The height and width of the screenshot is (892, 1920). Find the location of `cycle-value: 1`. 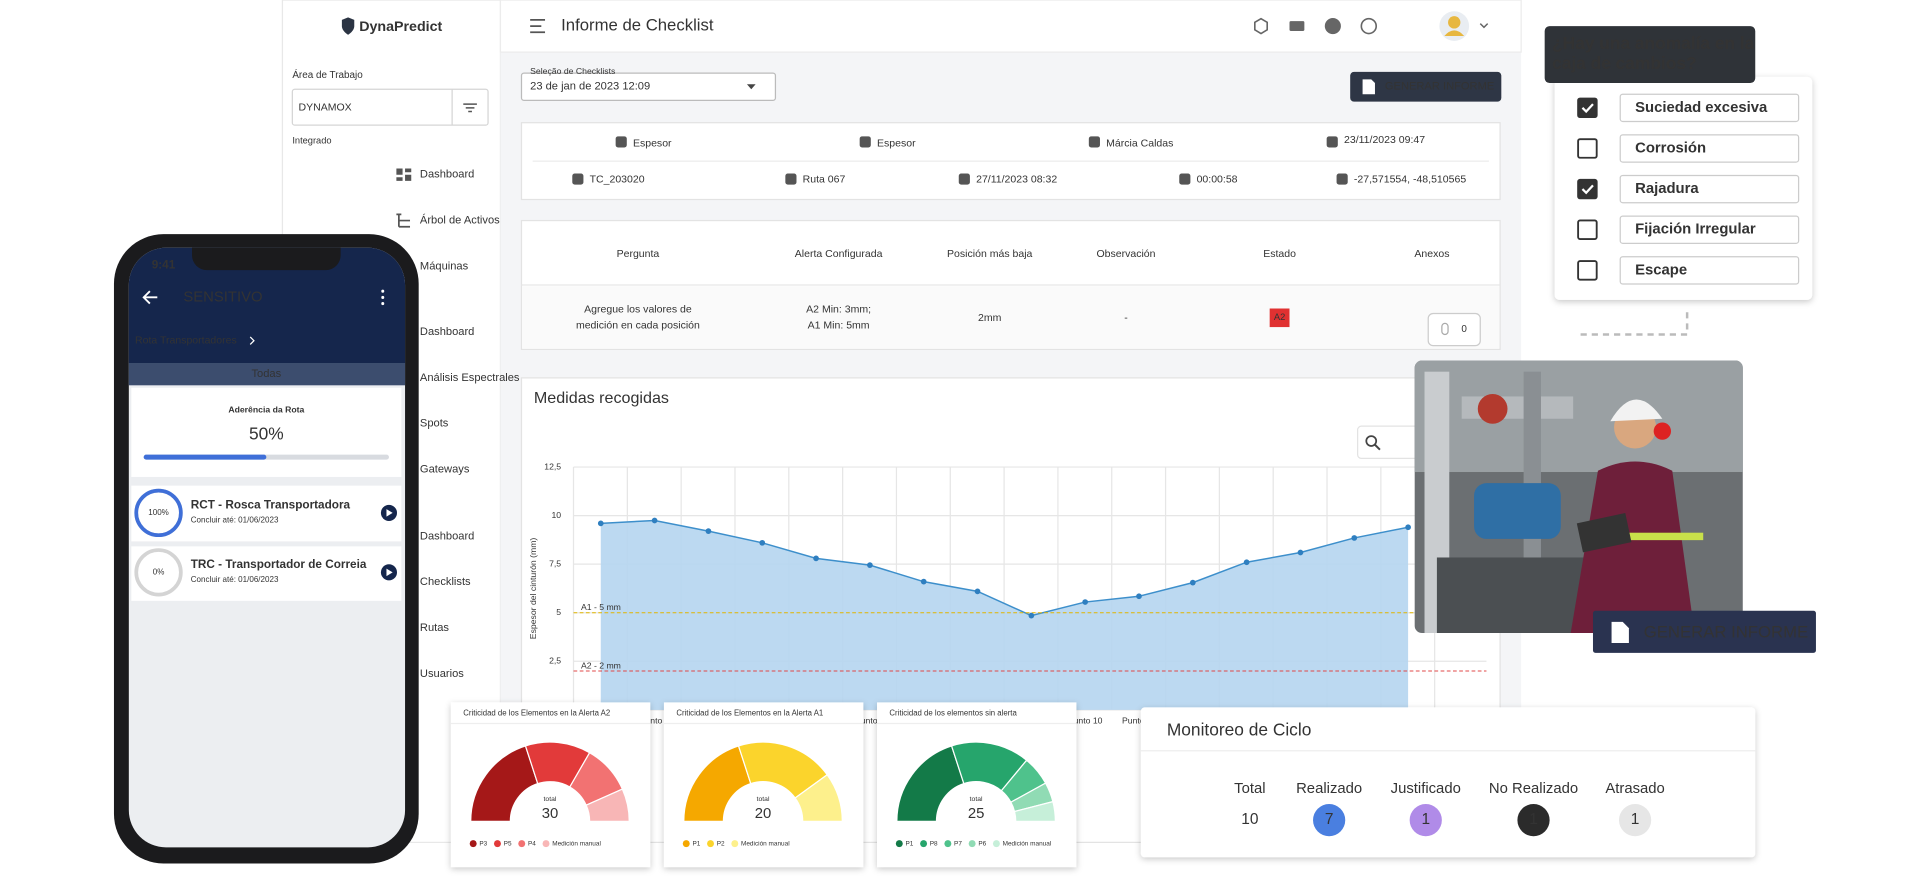

cycle-value: 1 is located at coordinates (1635, 819).